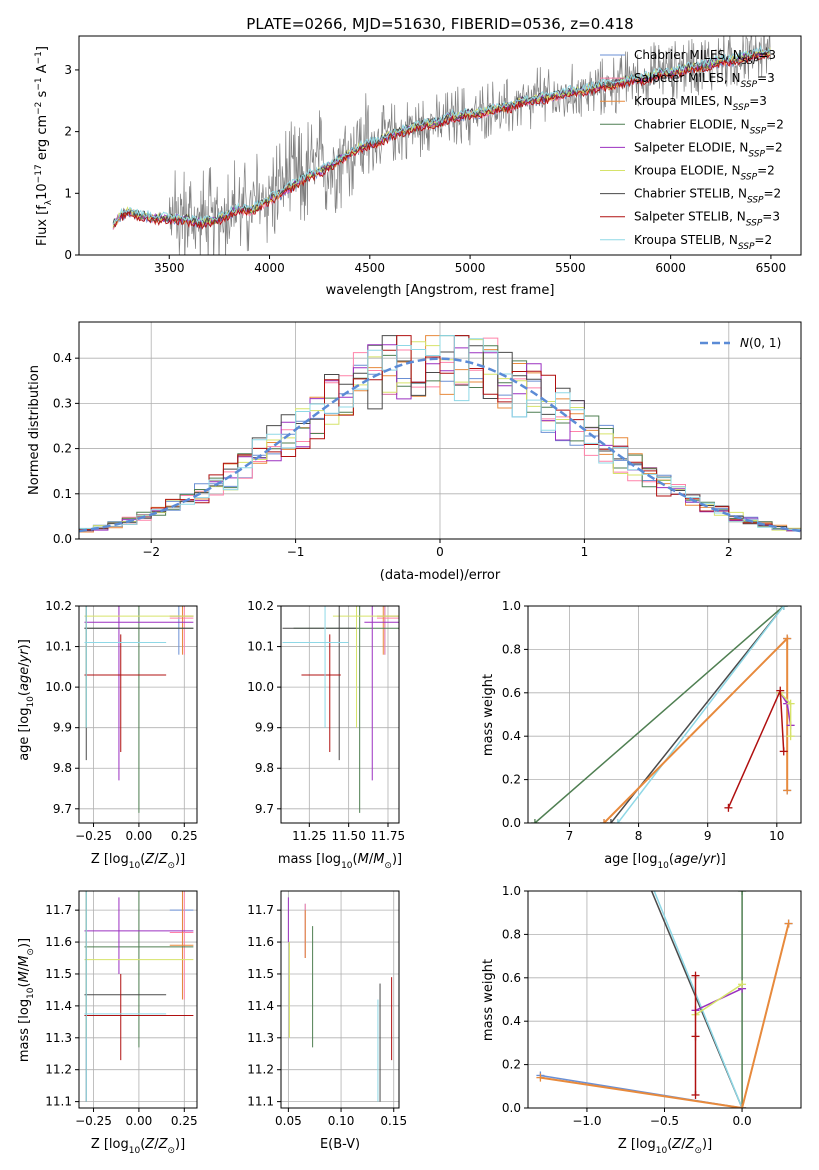 This screenshot has height=1170, width=819. I want to click on legend-entry-7: Salpeter STELIB, NSSP=3, so click(707, 219).